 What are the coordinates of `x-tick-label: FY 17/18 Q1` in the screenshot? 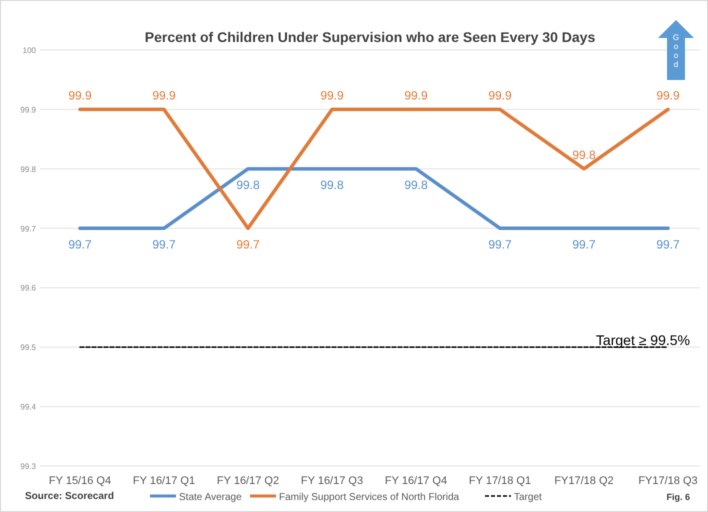 It's located at (500, 481).